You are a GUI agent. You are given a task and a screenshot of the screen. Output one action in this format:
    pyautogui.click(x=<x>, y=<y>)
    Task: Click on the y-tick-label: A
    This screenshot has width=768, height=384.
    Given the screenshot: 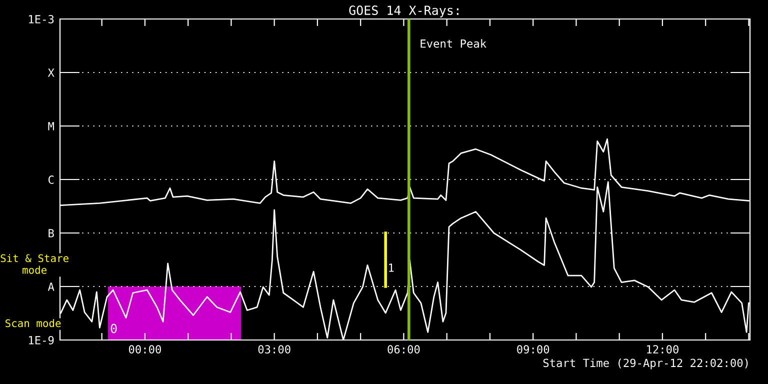 What is the action you would take?
    pyautogui.click(x=51, y=286)
    